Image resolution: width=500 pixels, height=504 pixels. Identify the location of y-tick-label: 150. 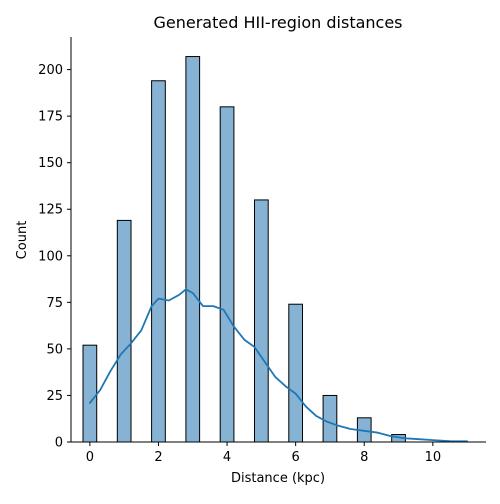
(50, 163).